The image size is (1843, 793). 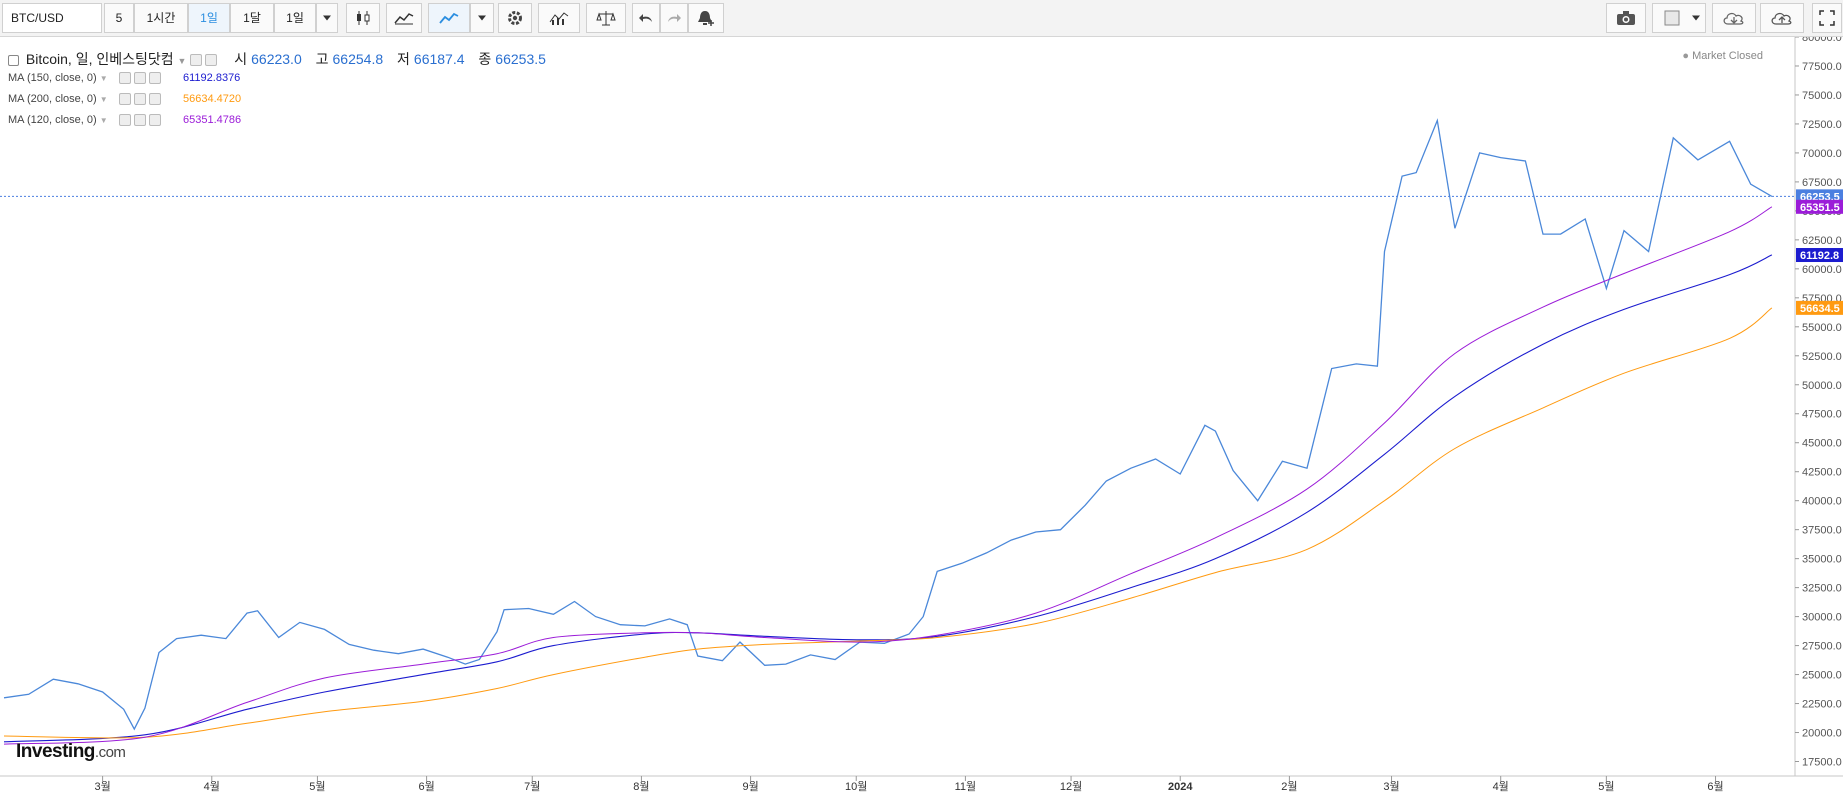 What do you see at coordinates (482, 18) in the screenshot?
I see `chart-type-dropdown` at bounding box center [482, 18].